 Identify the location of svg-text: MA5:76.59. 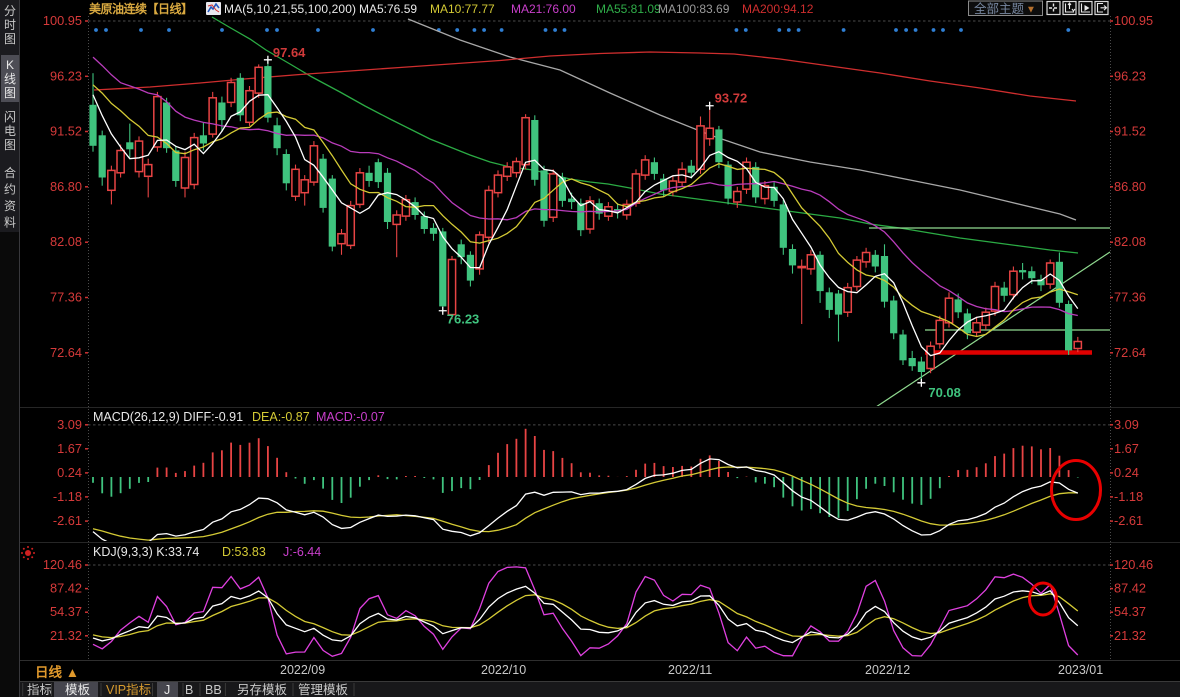
(388, 9).